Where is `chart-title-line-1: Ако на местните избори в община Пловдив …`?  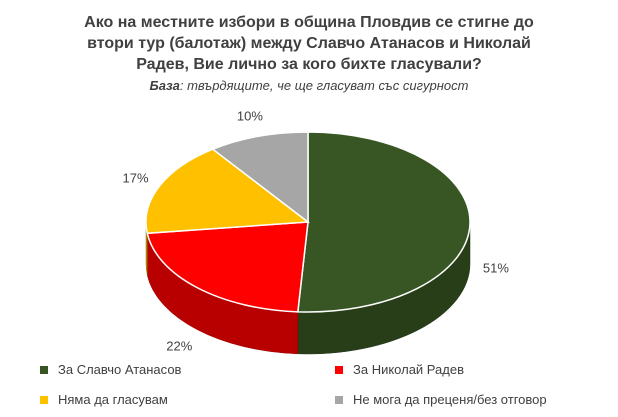 chart-title-line-1: Ако на местните избори в община Пловдив … is located at coordinates (309, 22).